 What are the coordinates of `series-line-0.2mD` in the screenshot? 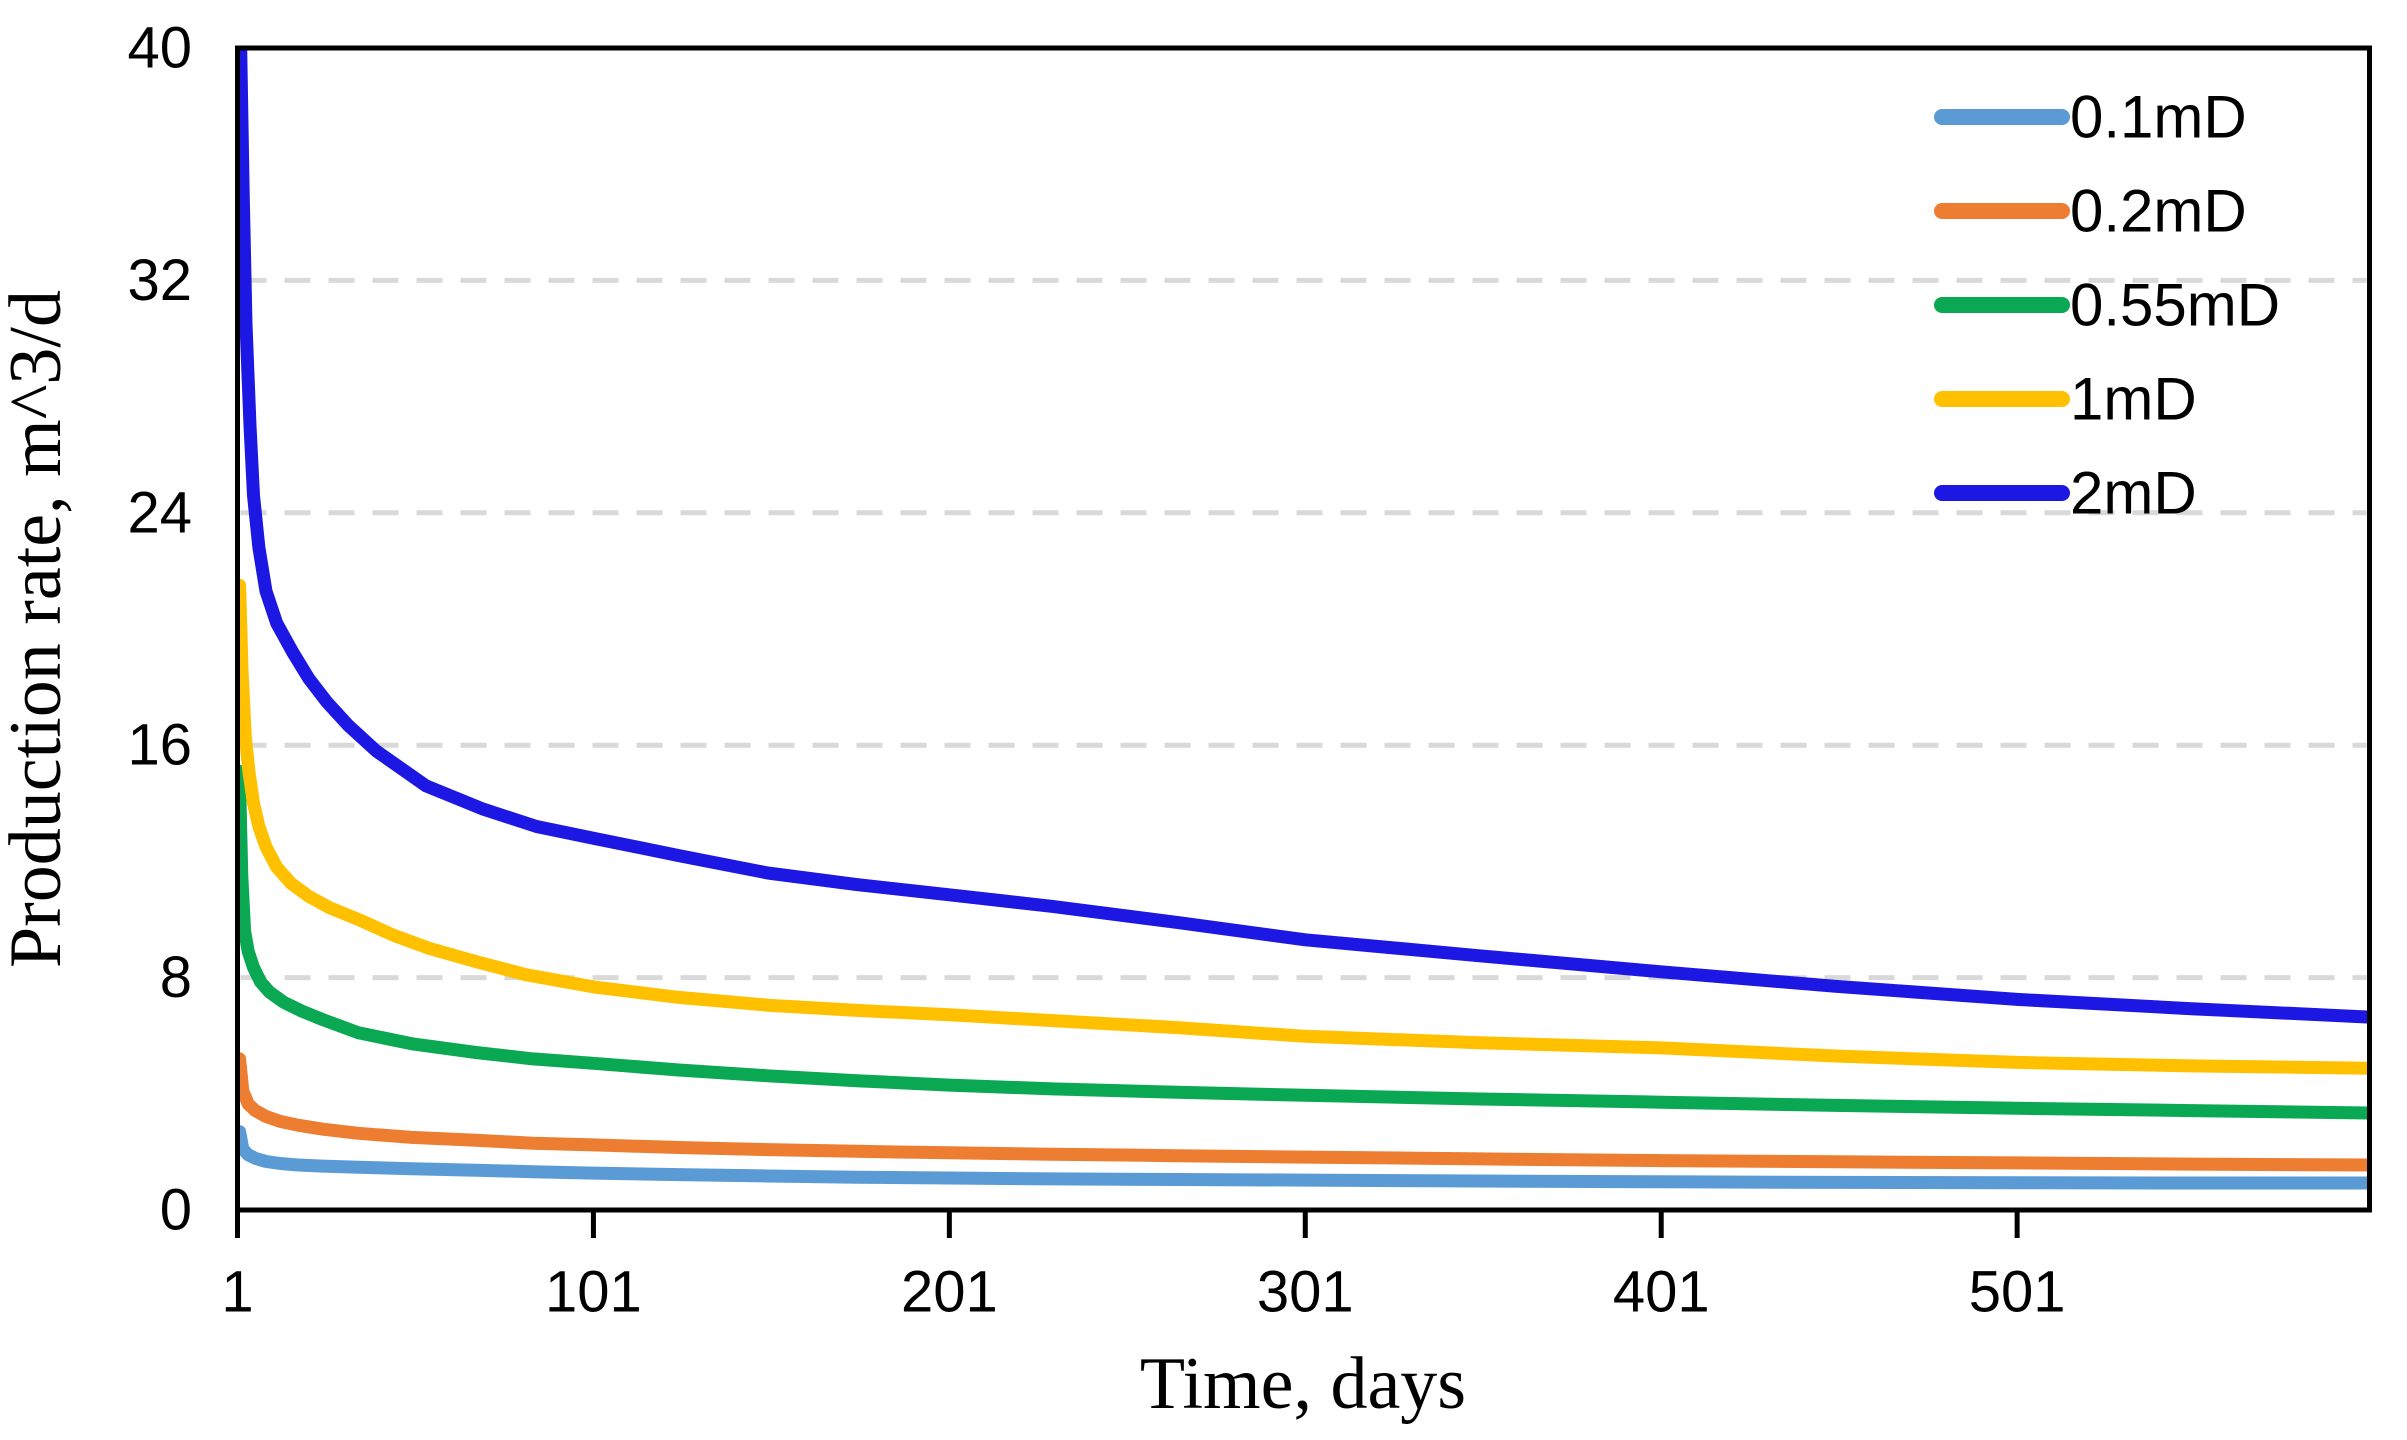 It's located at (1303, 1112).